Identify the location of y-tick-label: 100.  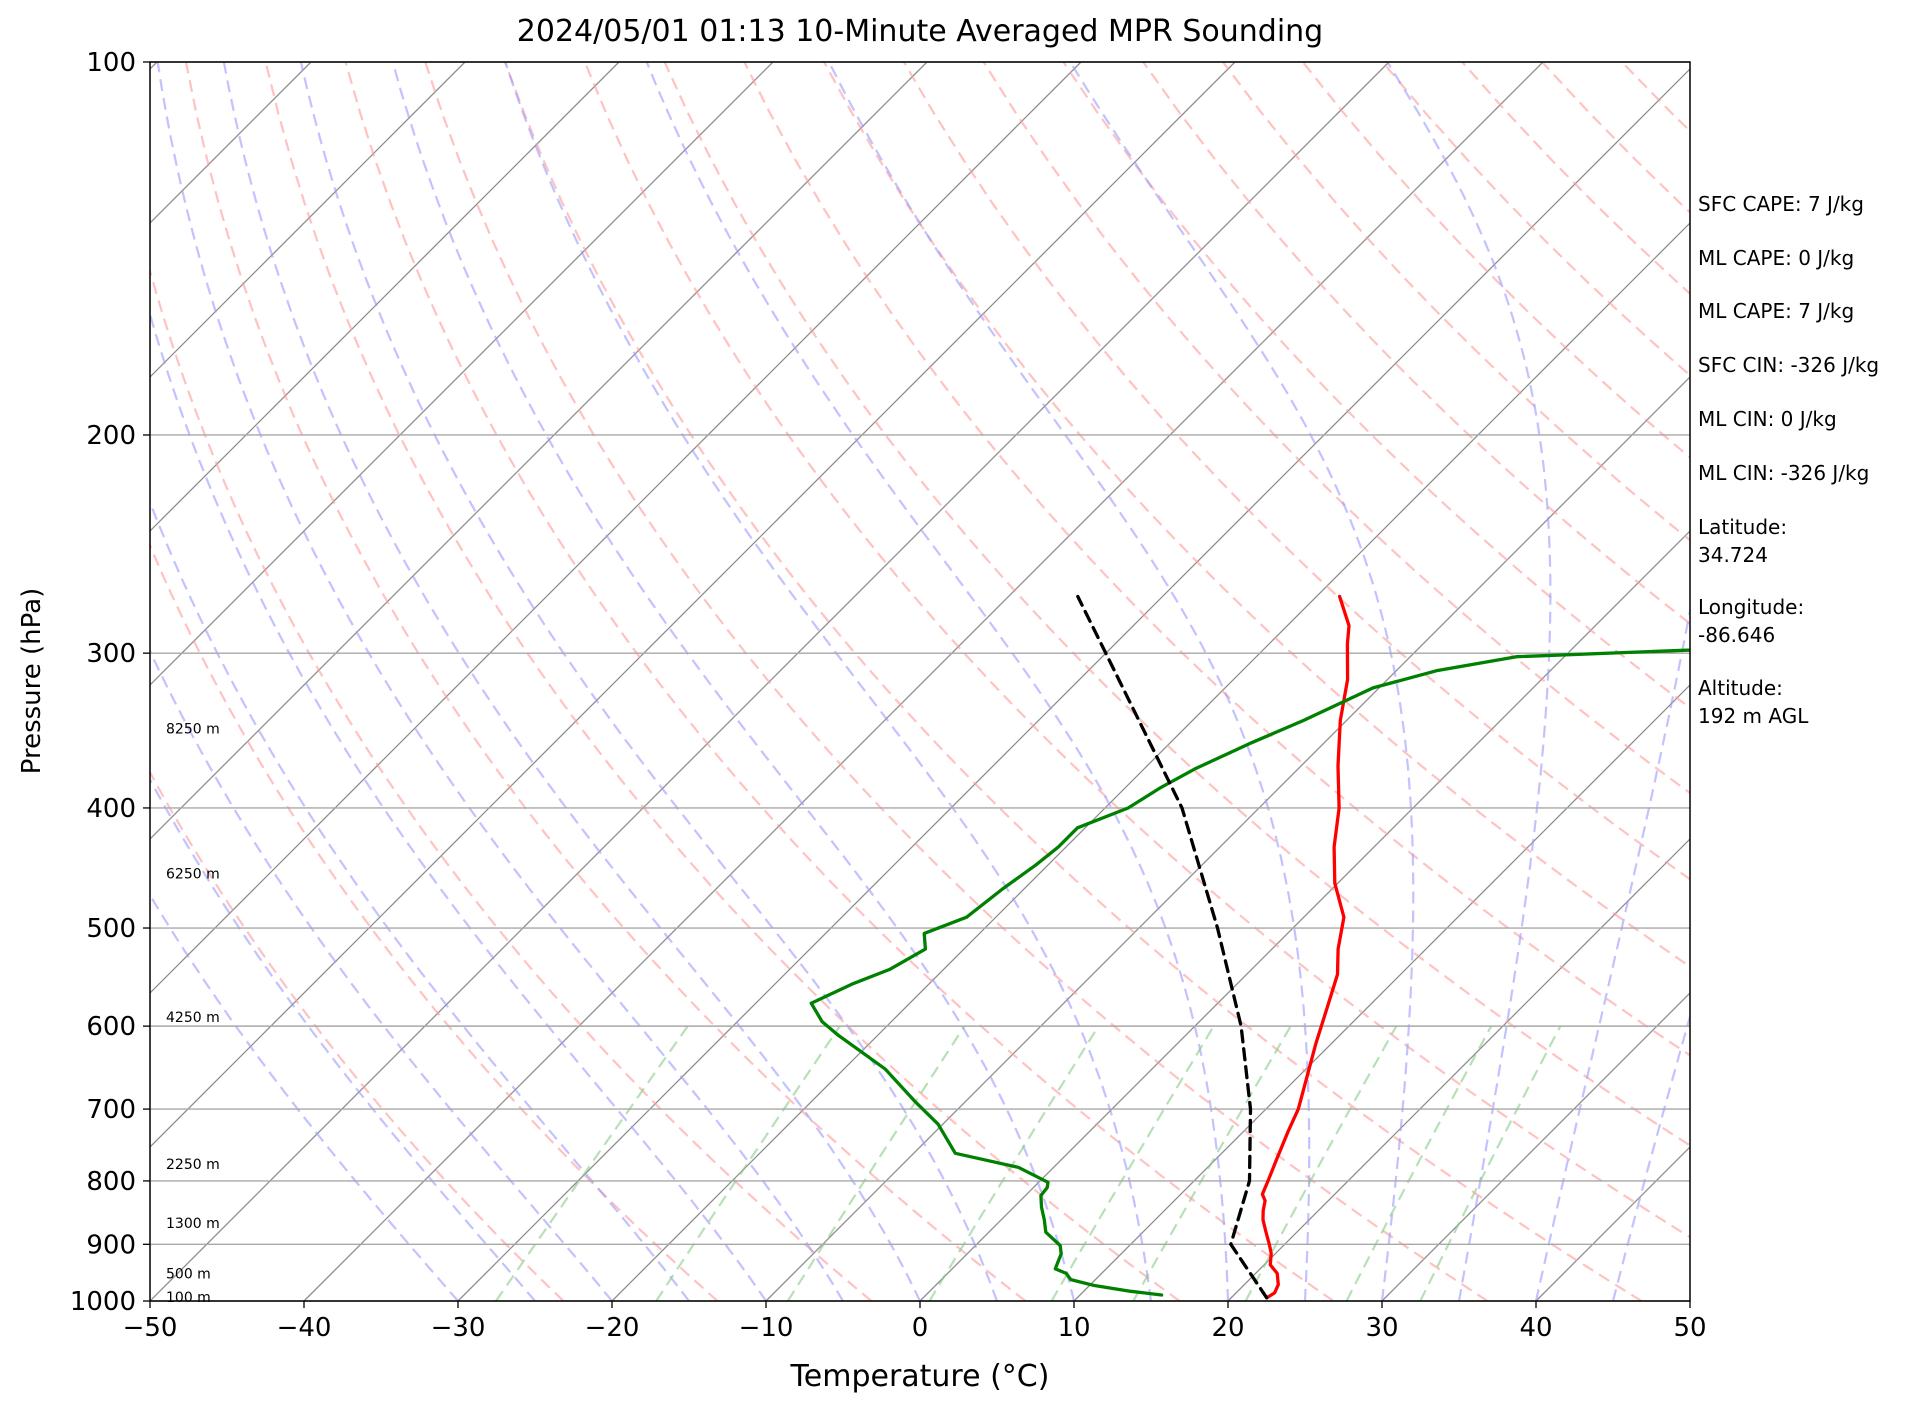
(111, 63).